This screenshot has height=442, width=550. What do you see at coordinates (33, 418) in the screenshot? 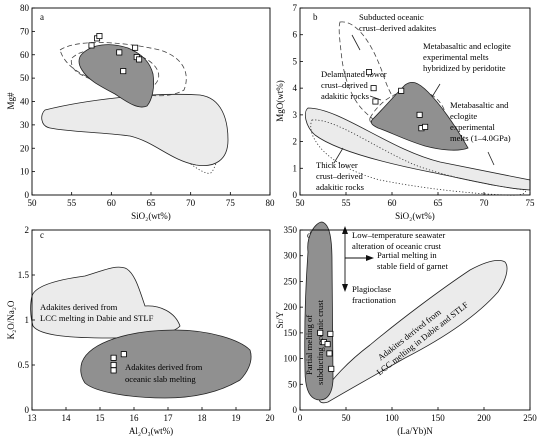
I see `x-tick-label: 13` at bounding box center [33, 418].